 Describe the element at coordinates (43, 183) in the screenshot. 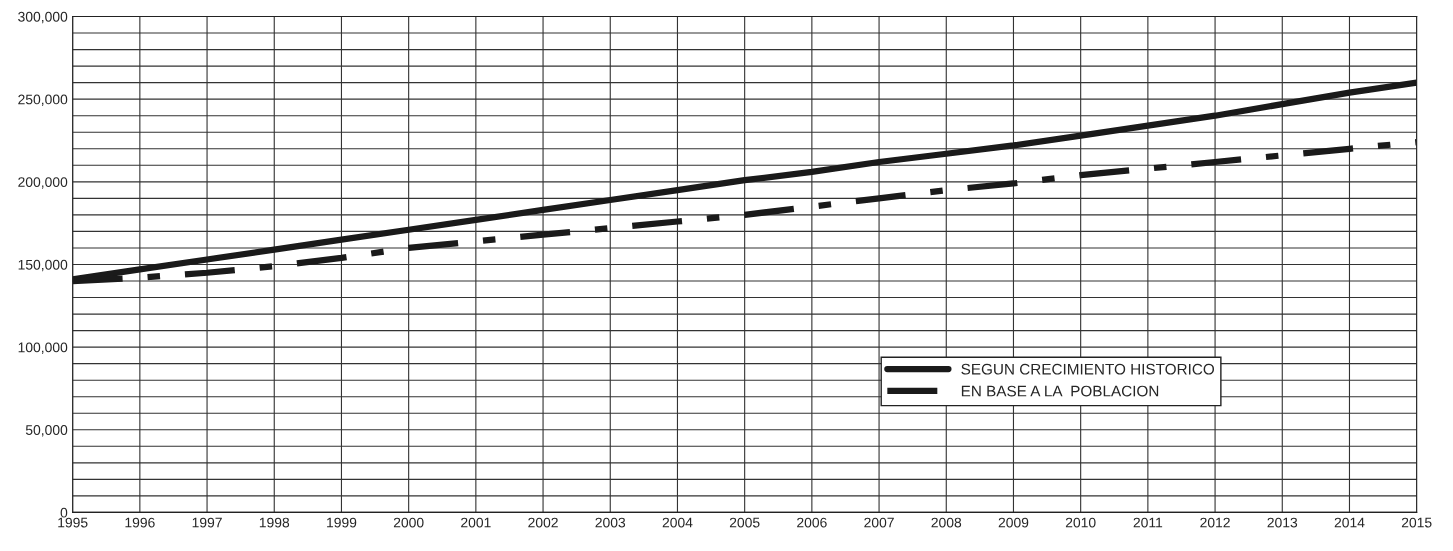

I see `y-tick-label: 200,000` at that location.